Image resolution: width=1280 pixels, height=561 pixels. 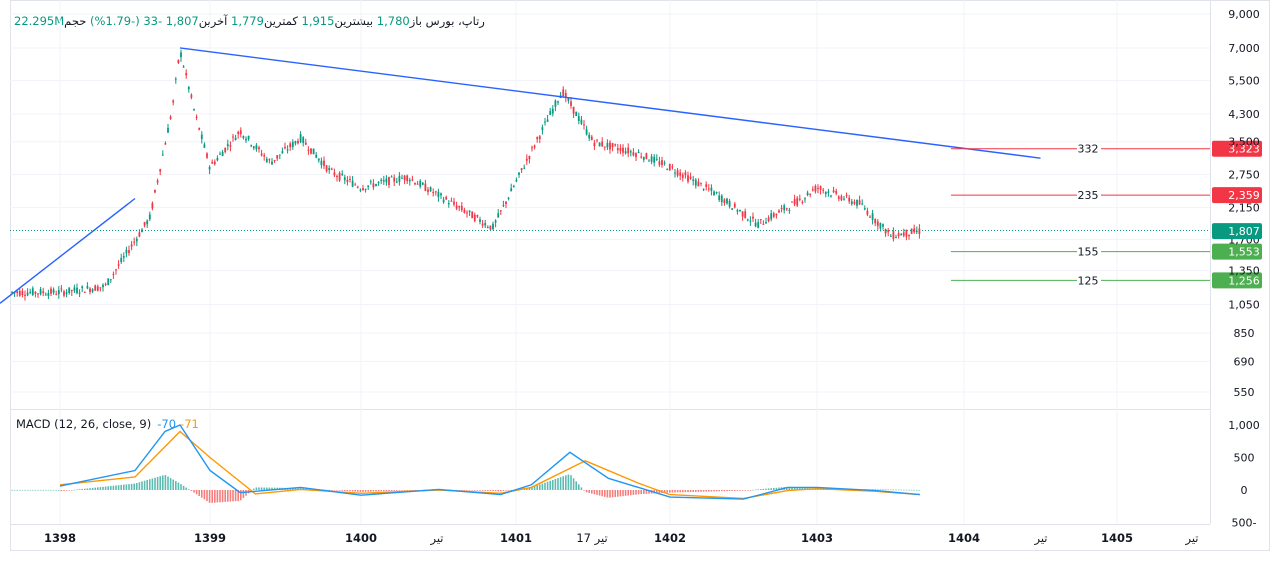 What do you see at coordinates (516, 538) in the screenshot?
I see `time-tick-label: 1401` at bounding box center [516, 538].